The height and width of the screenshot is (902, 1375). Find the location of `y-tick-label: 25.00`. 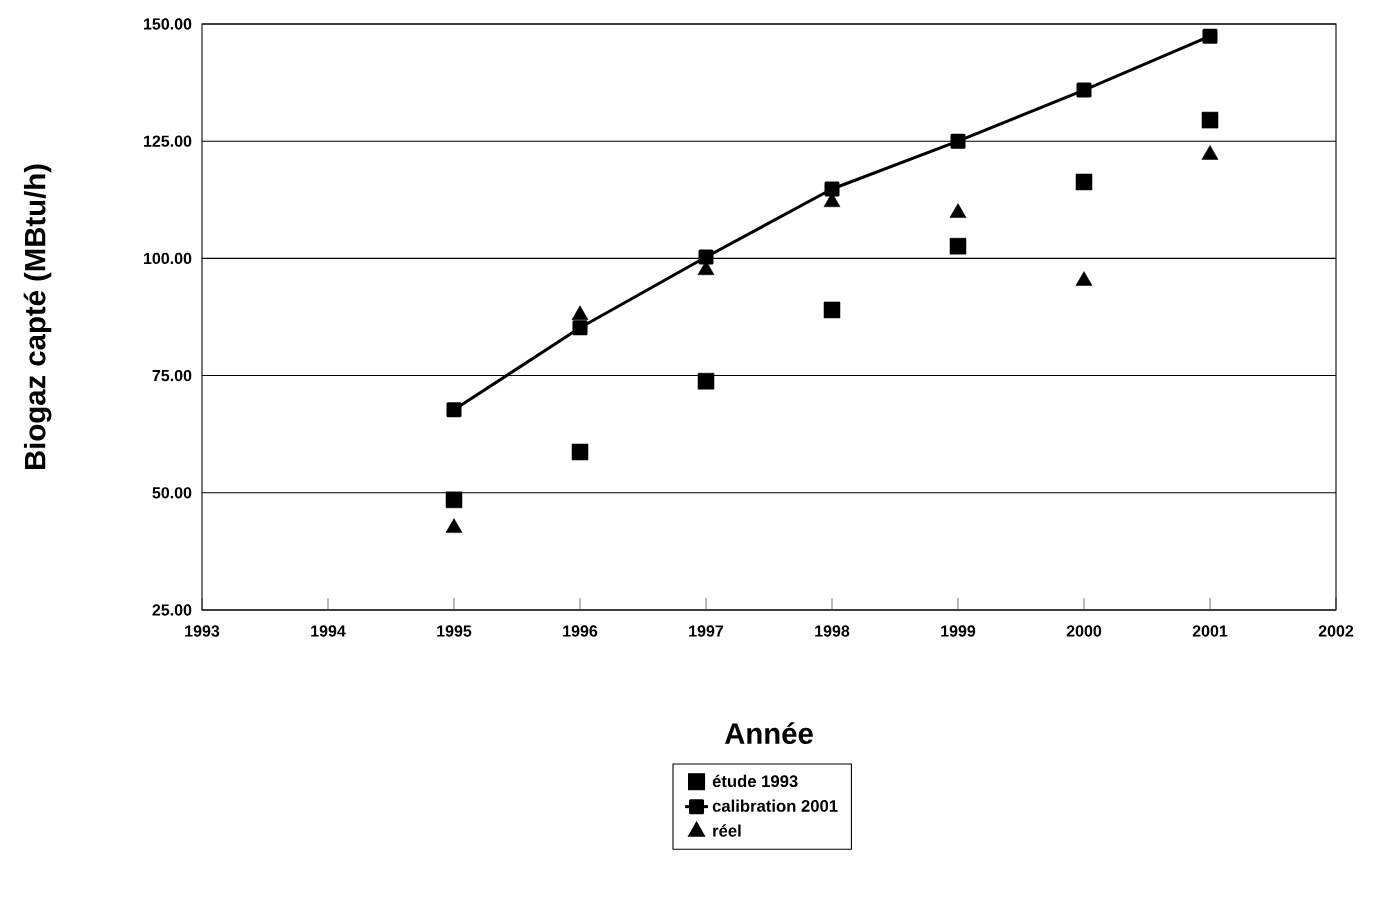

y-tick-label: 25.00 is located at coordinates (172, 610).